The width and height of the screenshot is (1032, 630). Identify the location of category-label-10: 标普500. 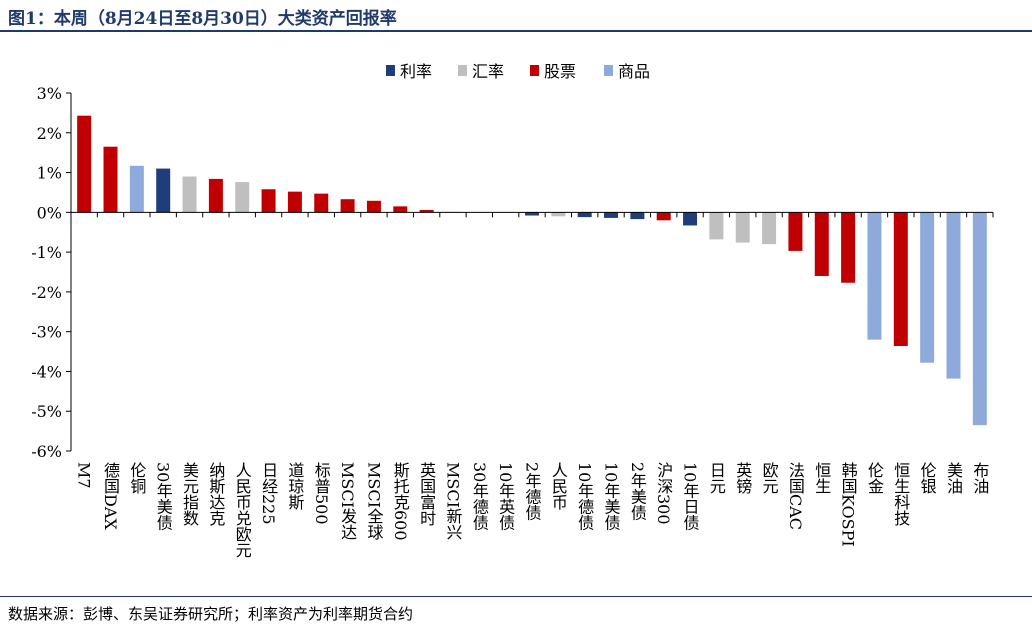
(321, 493).